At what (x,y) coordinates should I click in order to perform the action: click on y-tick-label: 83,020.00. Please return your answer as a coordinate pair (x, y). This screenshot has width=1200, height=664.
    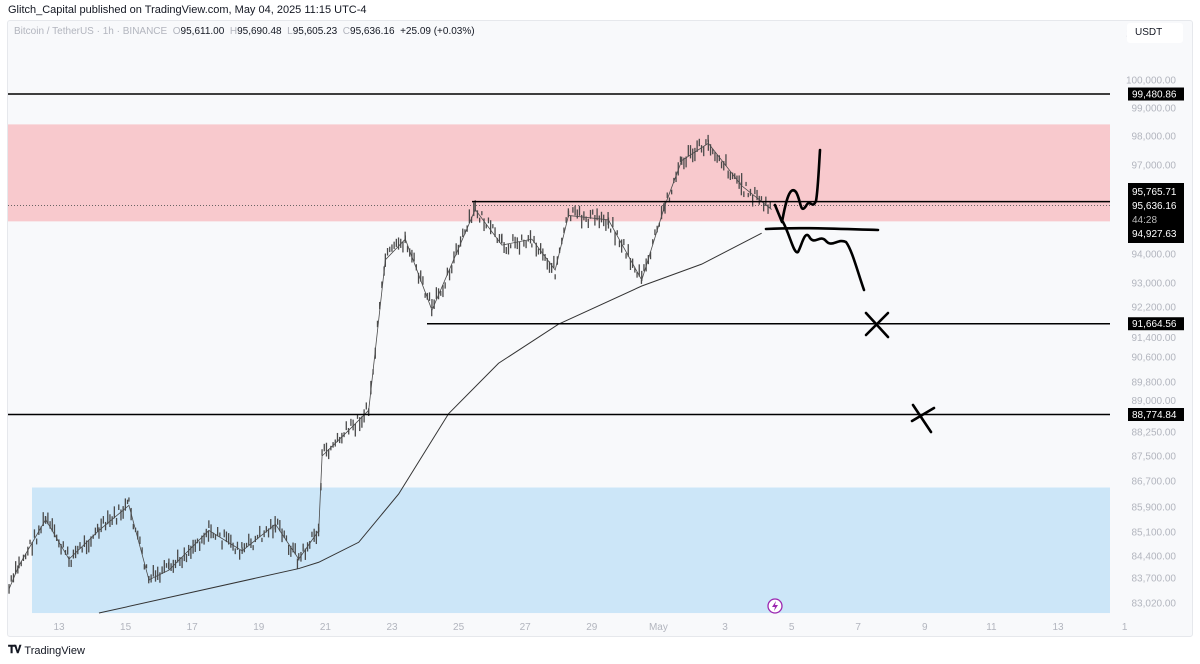
    Looking at the image, I should click on (1154, 604).